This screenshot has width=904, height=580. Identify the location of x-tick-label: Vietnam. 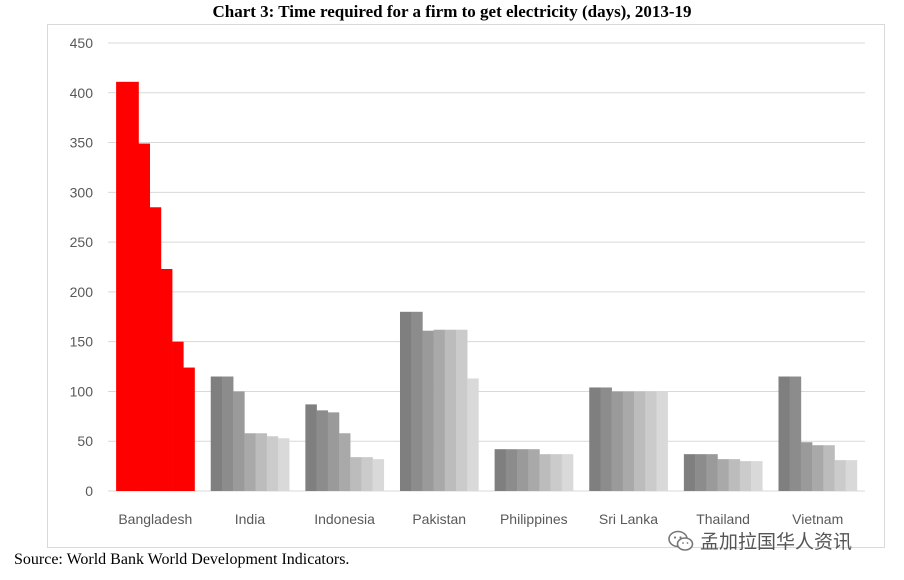
(817, 519).